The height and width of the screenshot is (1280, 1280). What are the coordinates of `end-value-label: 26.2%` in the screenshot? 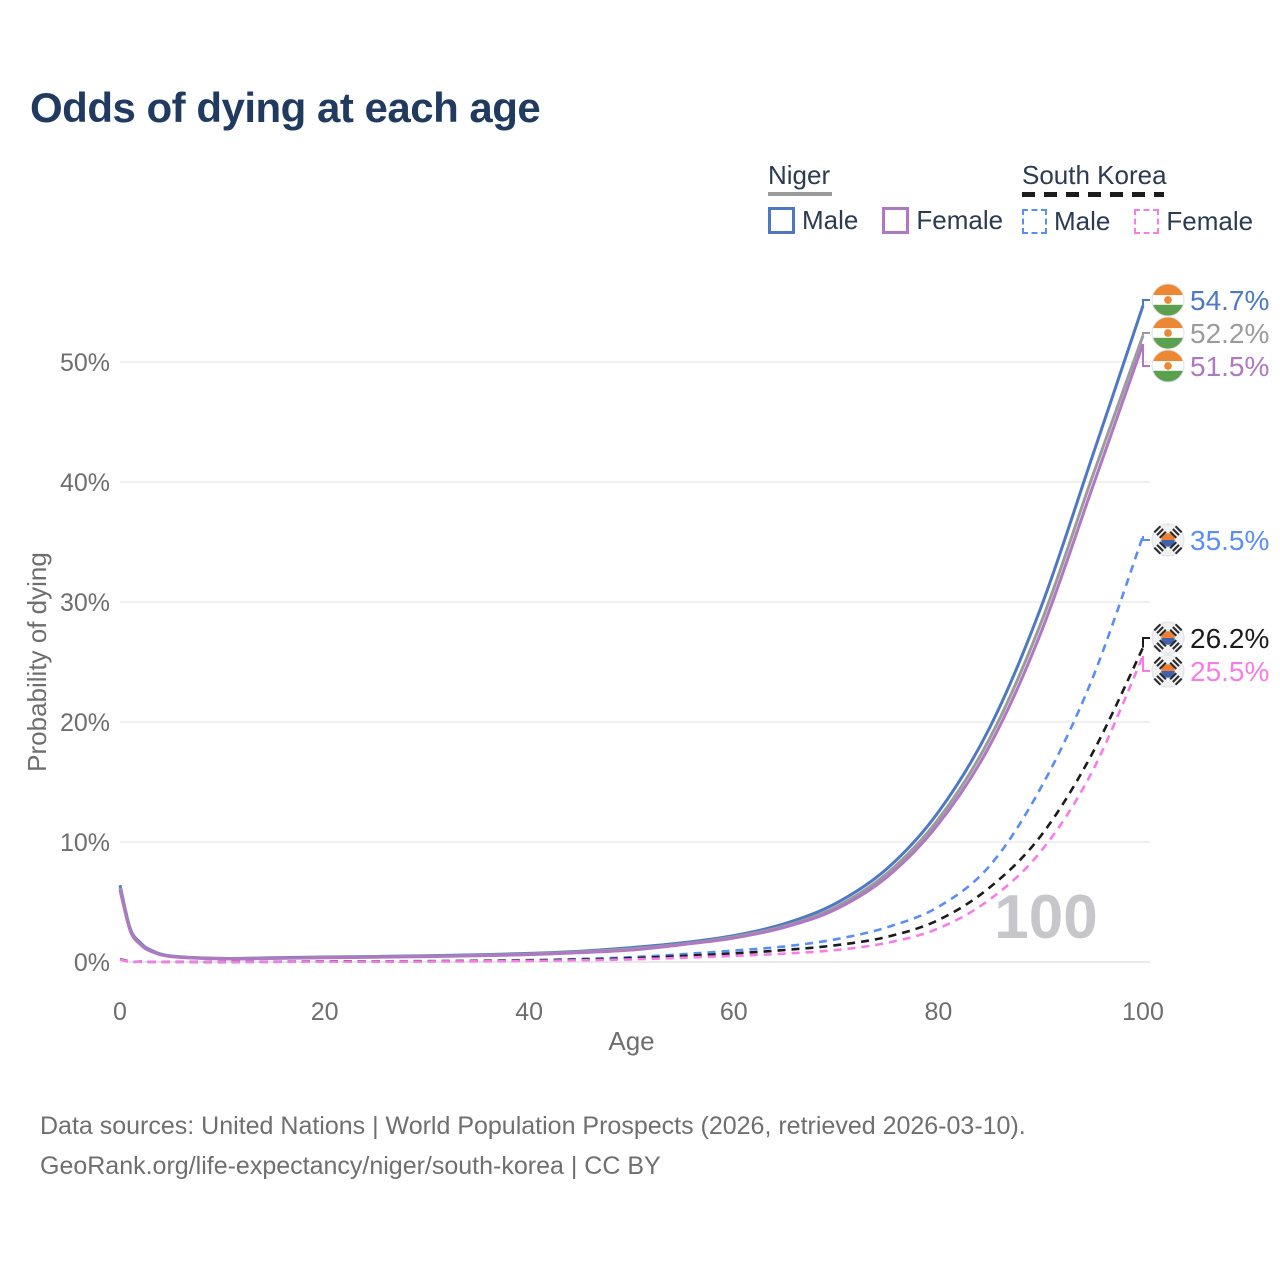 It's located at (1229, 638).